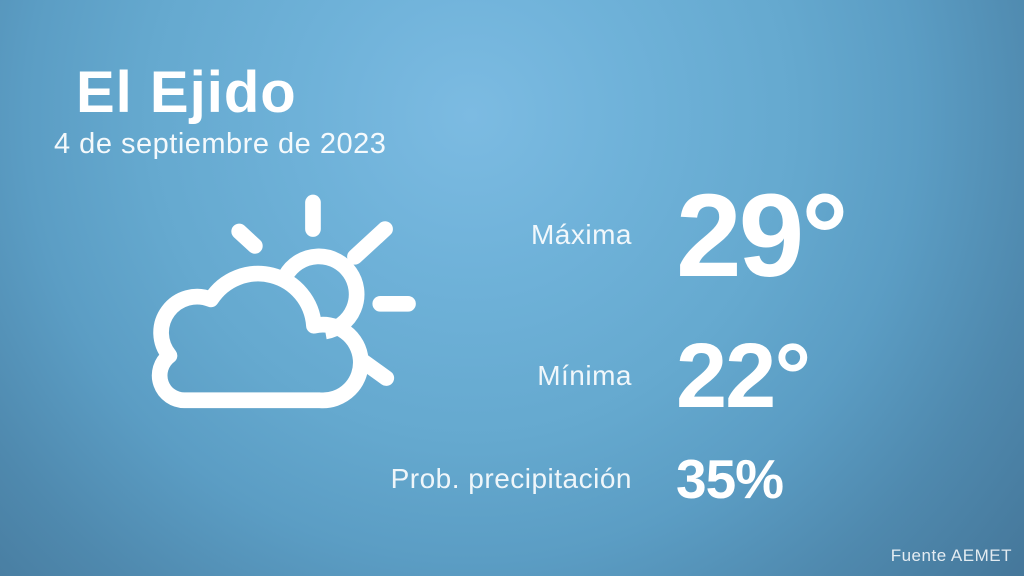 The width and height of the screenshot is (1024, 576). I want to click on precipitation-probability-label: Prob. precipitación, so click(511, 479).